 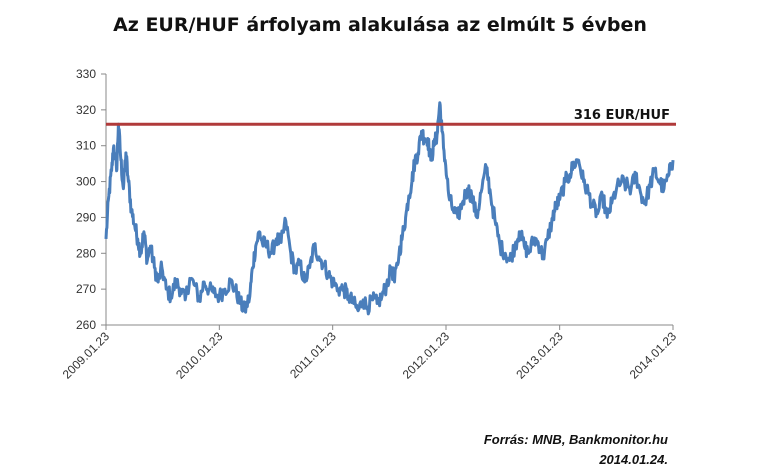 I want to click on y-tick-label: 330, so click(x=86, y=74).